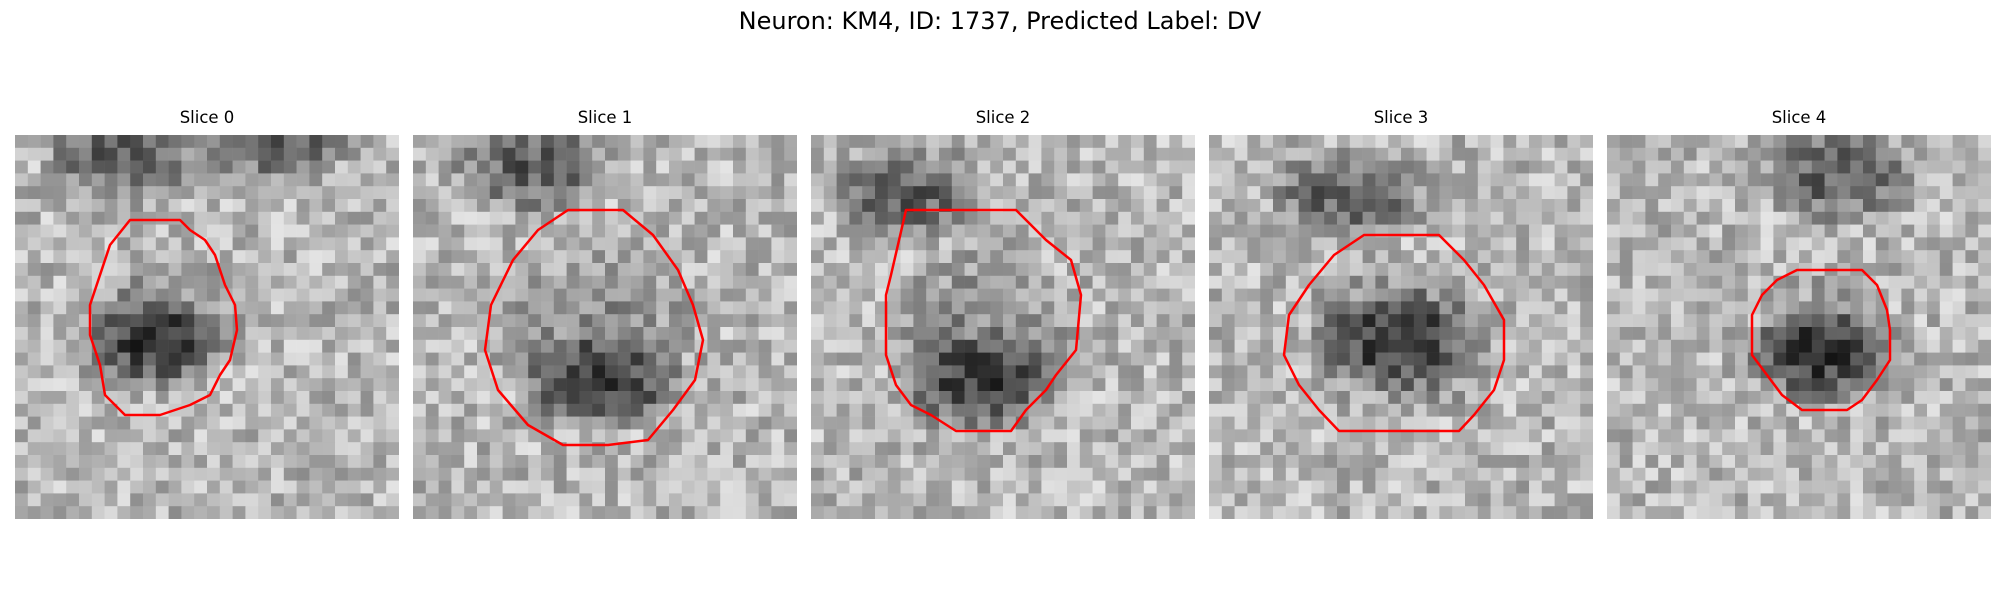  What do you see at coordinates (1401, 117) in the screenshot?
I see `slice-title: Slice 3` at bounding box center [1401, 117].